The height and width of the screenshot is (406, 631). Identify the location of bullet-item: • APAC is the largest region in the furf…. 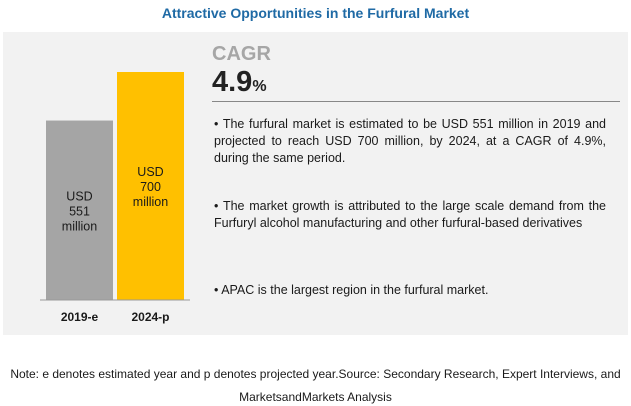
(410, 290).